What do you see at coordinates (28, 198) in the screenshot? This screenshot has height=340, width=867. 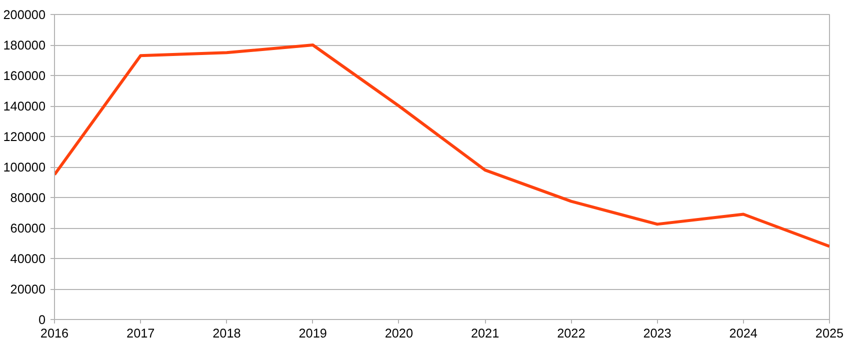 I see `y-tick-label: 80000` at bounding box center [28, 198].